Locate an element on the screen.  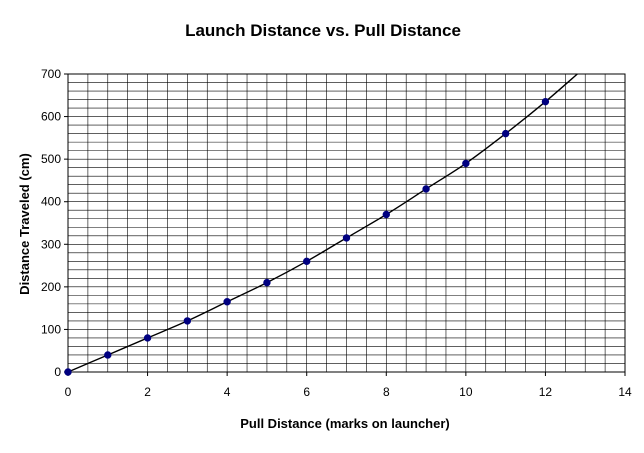
x-tick-label: 8 is located at coordinates (386, 392).